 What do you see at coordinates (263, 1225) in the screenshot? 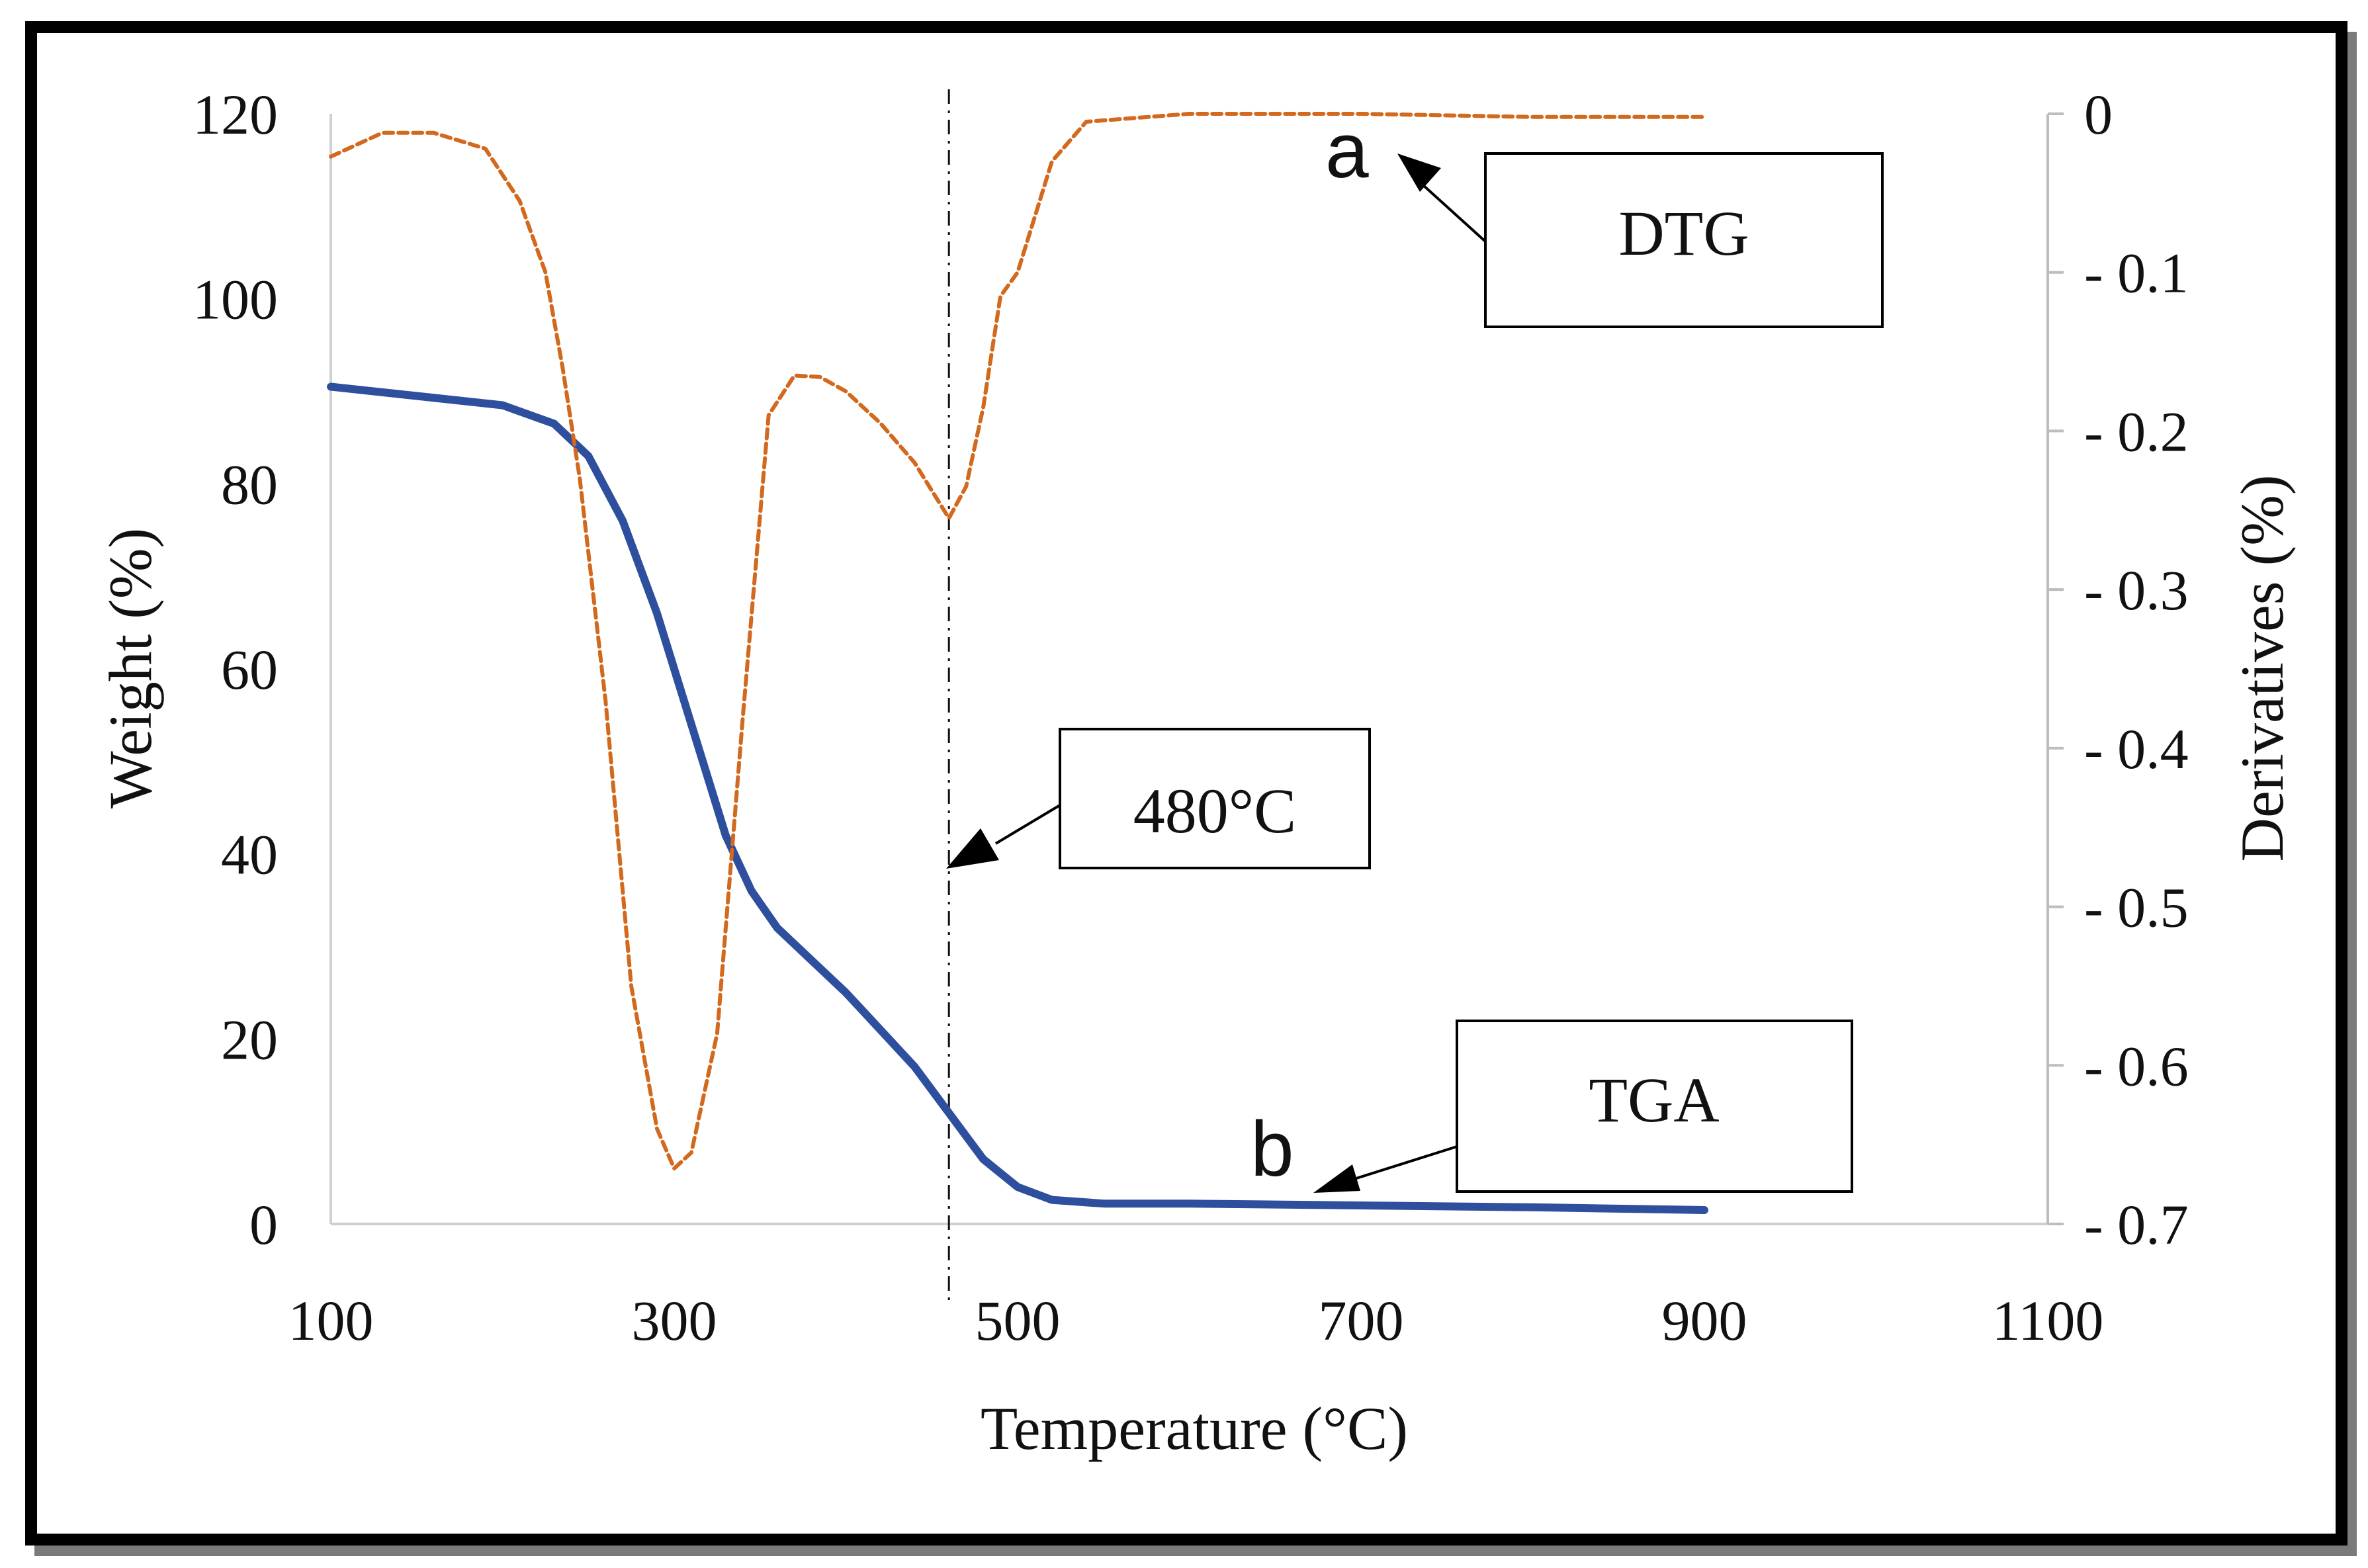
I see `y-tick-label: 0` at bounding box center [263, 1225].